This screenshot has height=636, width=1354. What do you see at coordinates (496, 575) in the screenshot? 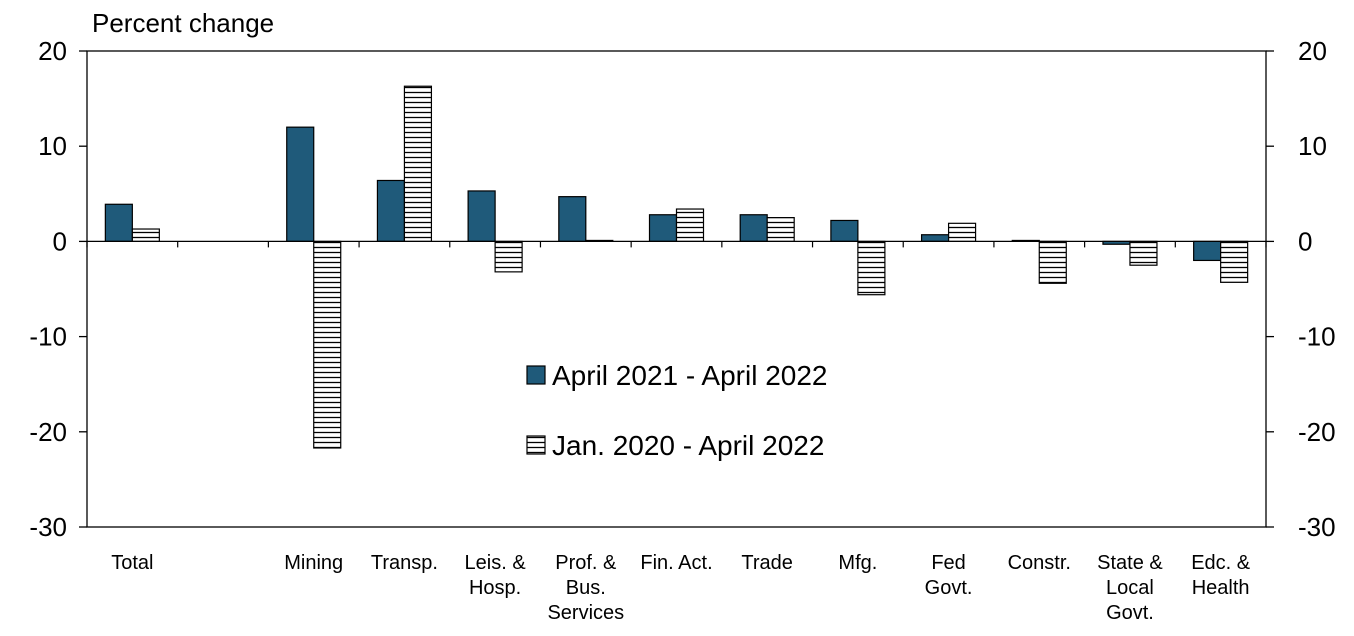
I see `x-tick-label: Leis. & Hosp.` at bounding box center [496, 575].